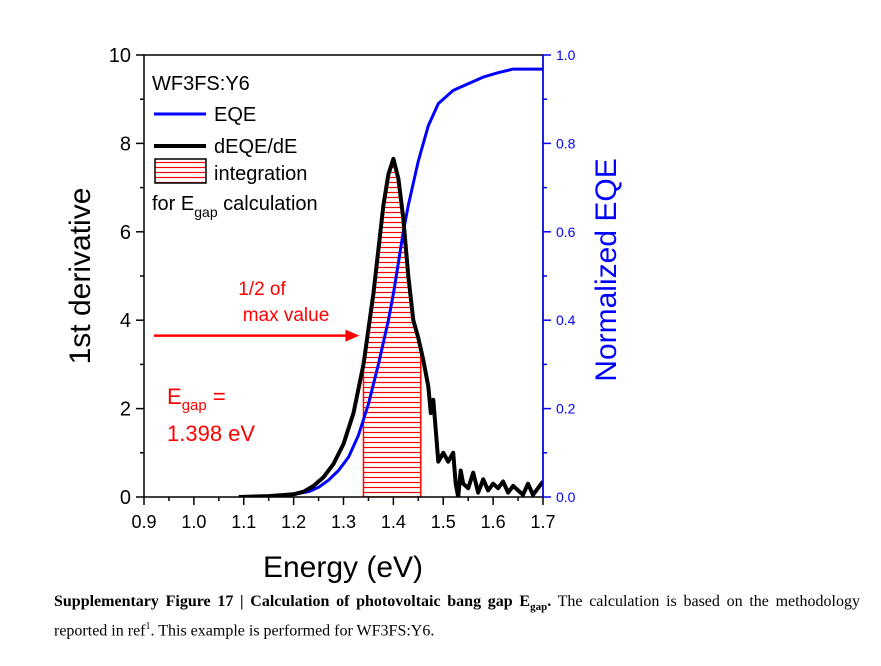 The image size is (881, 666). Describe the element at coordinates (260, 174) in the screenshot. I see `legend-integration-label: integration` at that location.